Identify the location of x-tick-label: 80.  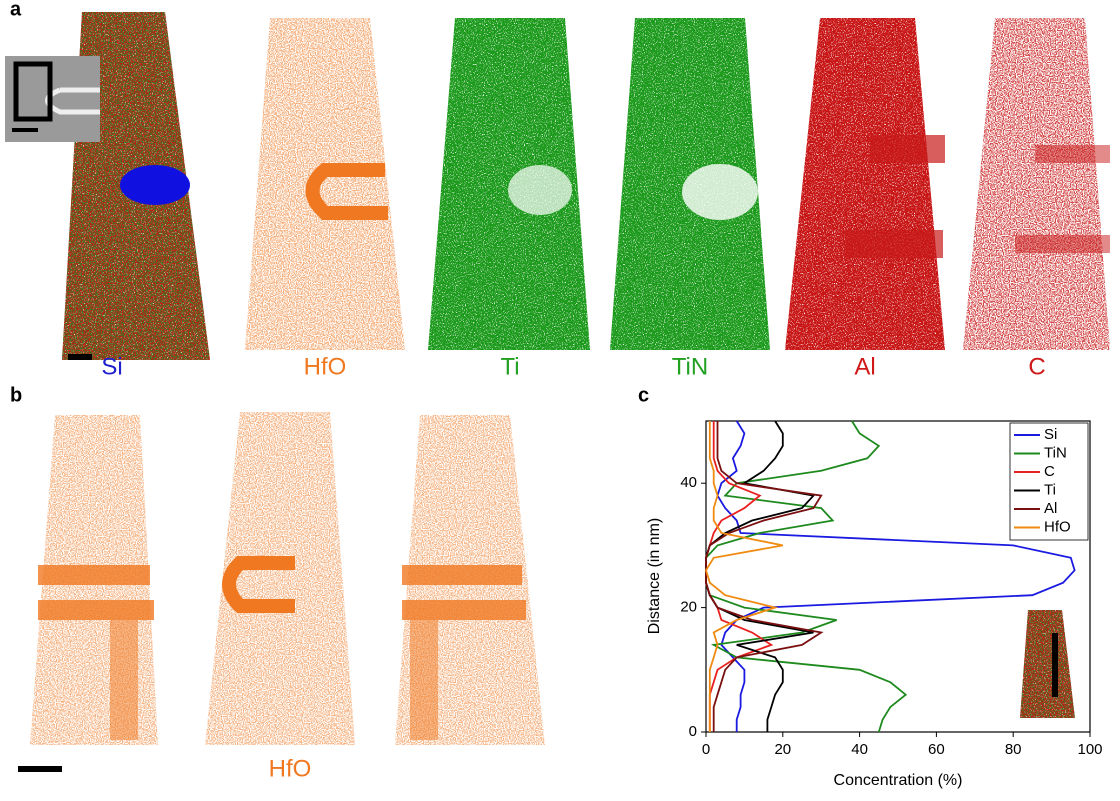
(1013, 749).